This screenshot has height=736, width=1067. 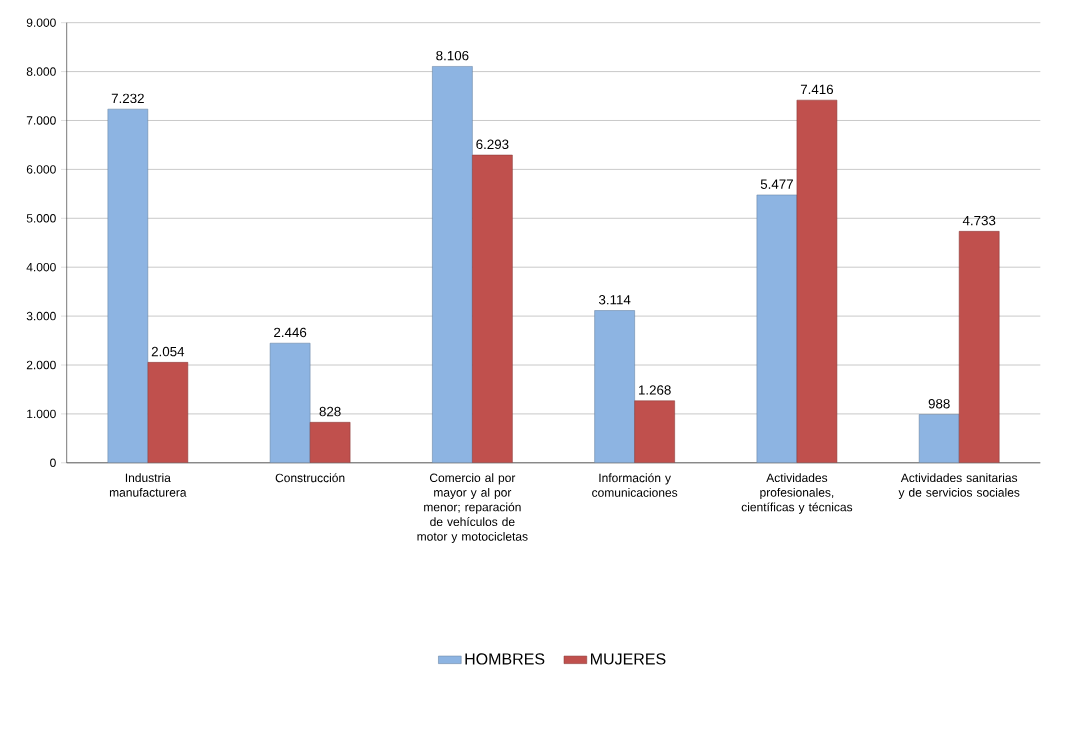 What do you see at coordinates (41, 120) in the screenshot?
I see `y-tick-label: 7.000` at bounding box center [41, 120].